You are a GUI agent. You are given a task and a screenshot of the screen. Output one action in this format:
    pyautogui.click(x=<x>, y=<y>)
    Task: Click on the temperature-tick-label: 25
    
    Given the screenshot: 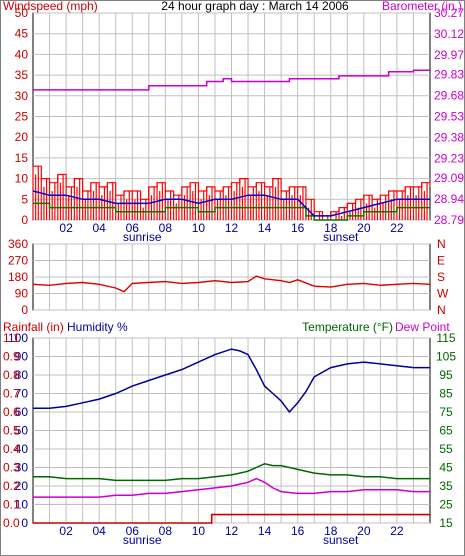 What is the action you would take?
    pyautogui.click(x=446, y=505)
    